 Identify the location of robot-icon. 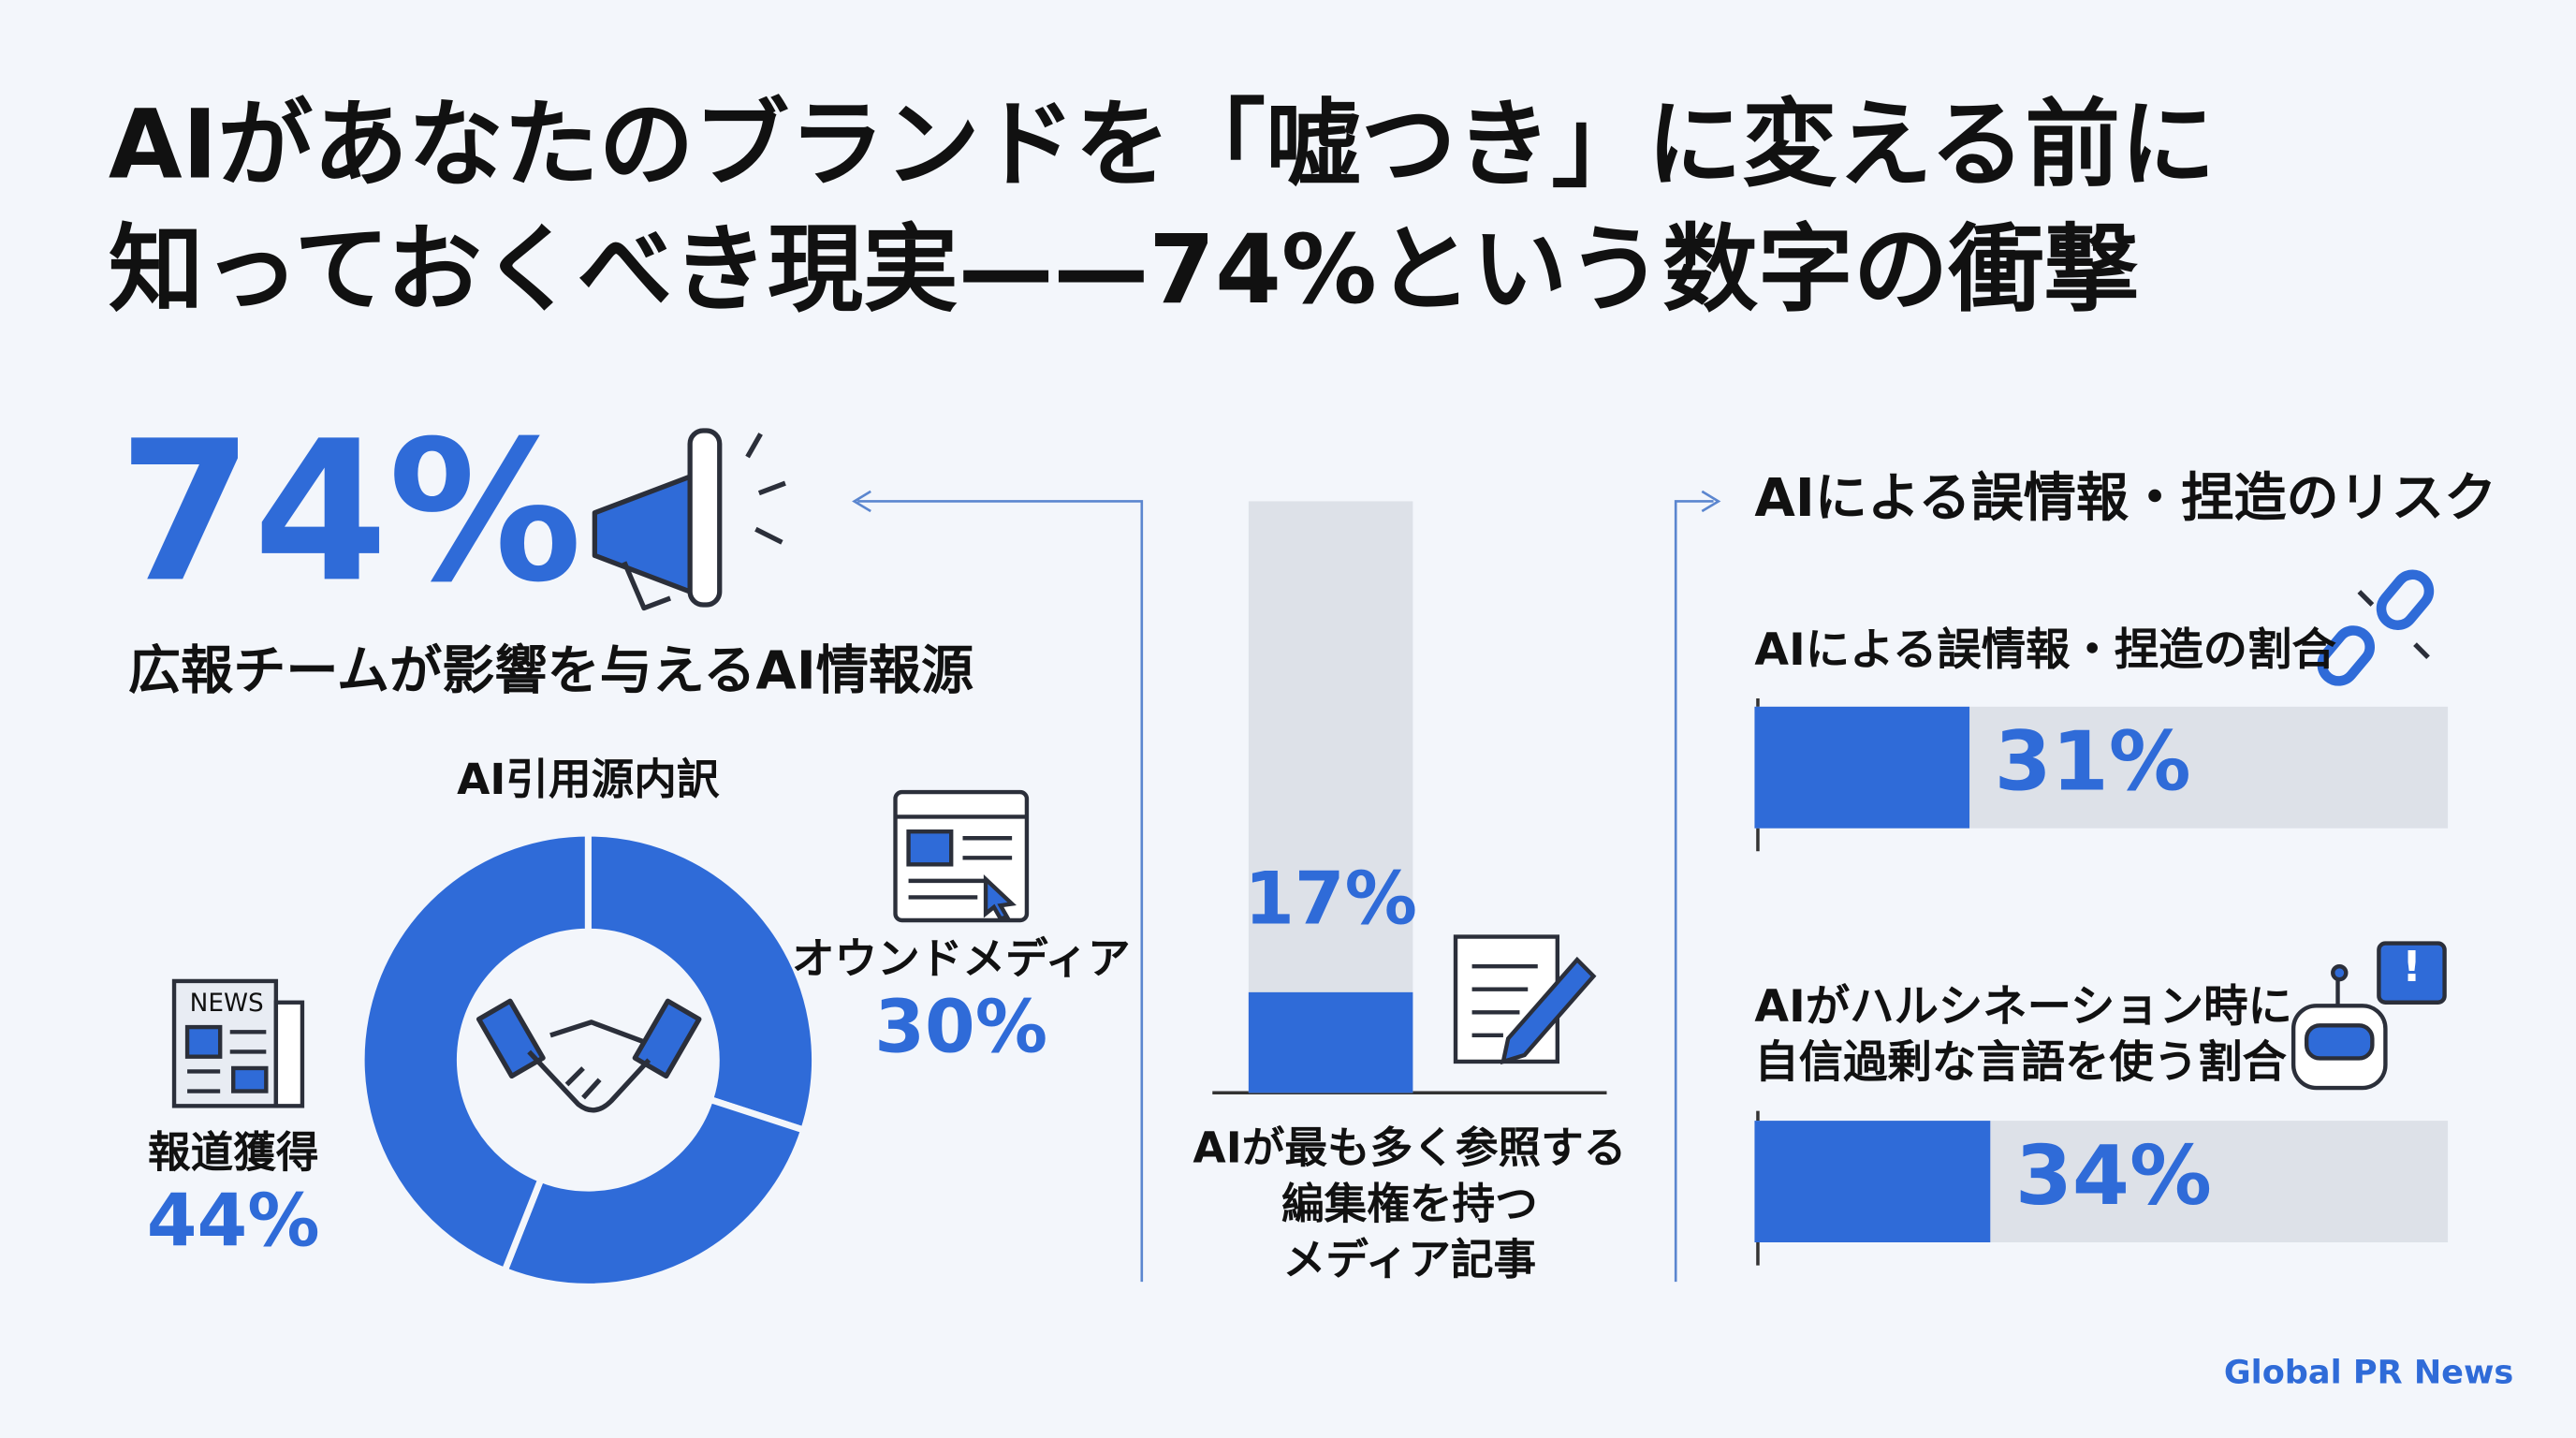
(2369, 1016).